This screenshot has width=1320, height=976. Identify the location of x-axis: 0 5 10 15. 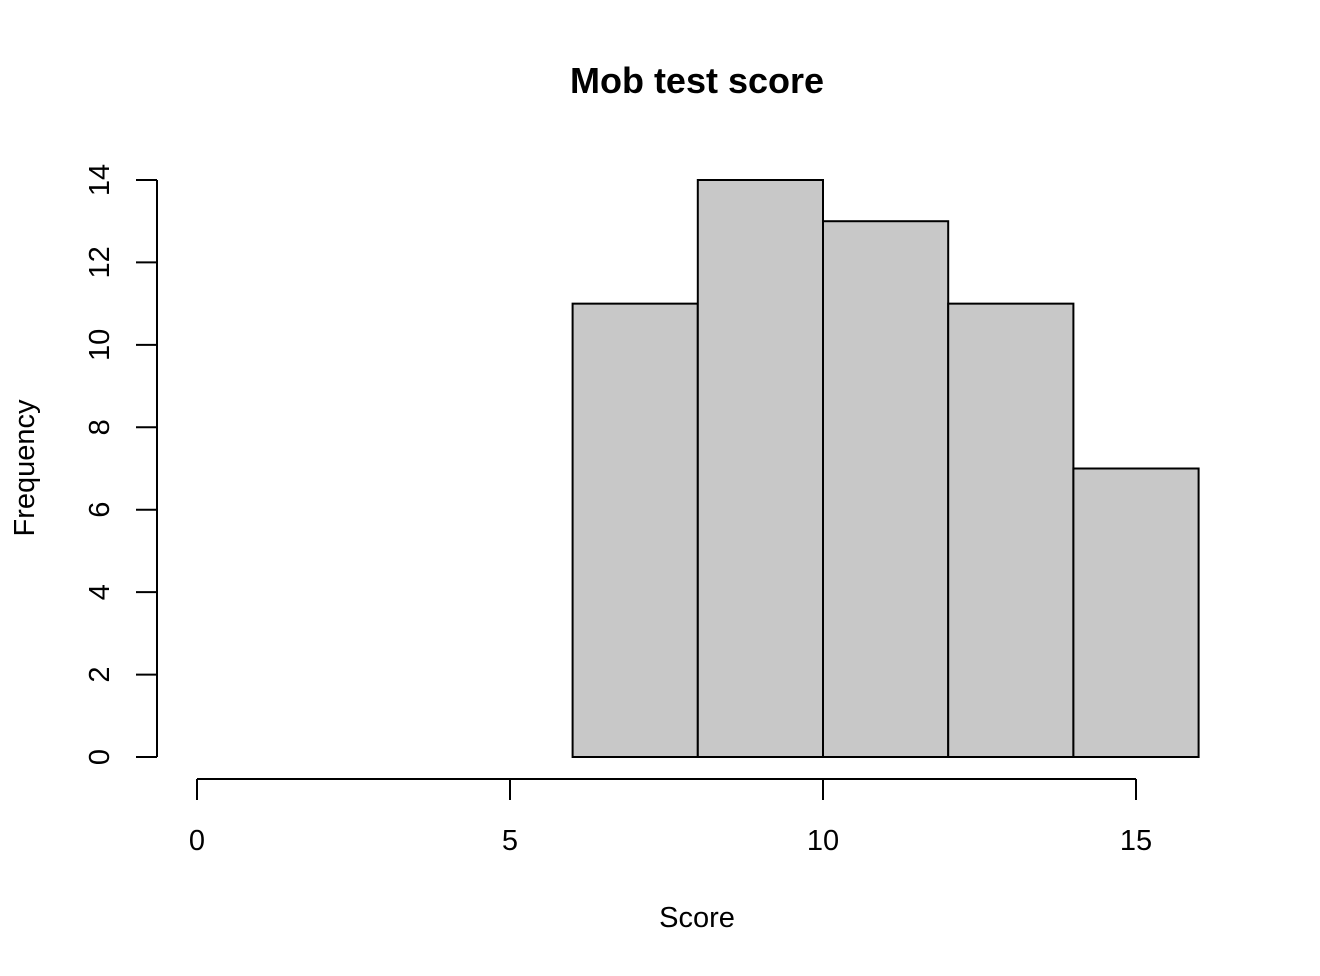
(670, 817).